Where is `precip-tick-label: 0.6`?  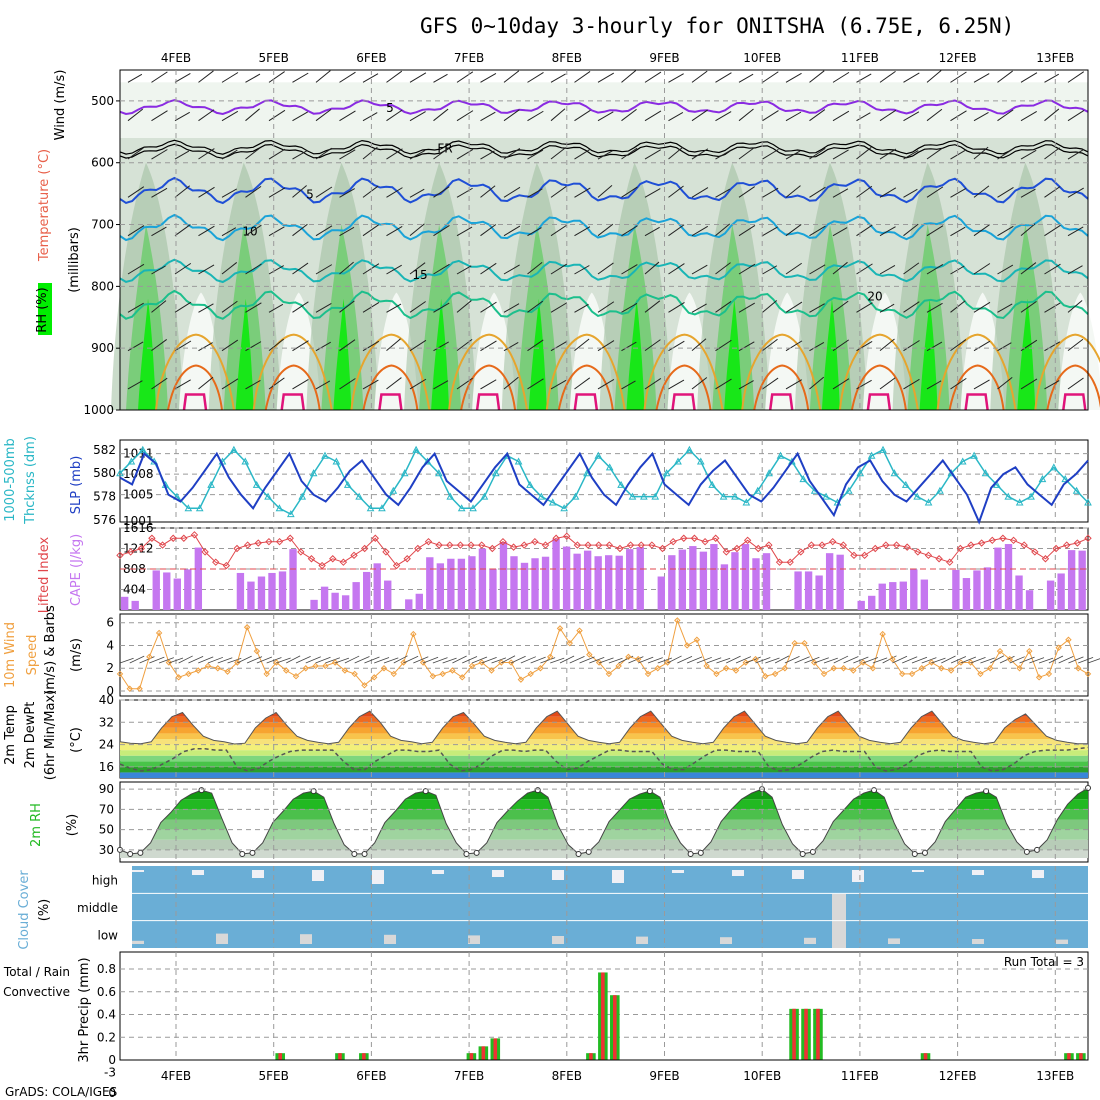
precip-tick-label: 0.6 is located at coordinates (106, 992).